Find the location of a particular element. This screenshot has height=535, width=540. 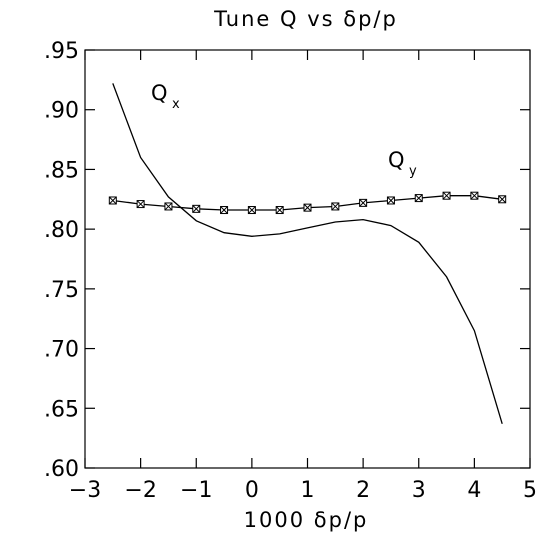

x-tick-label: 2 is located at coordinates (363, 490).